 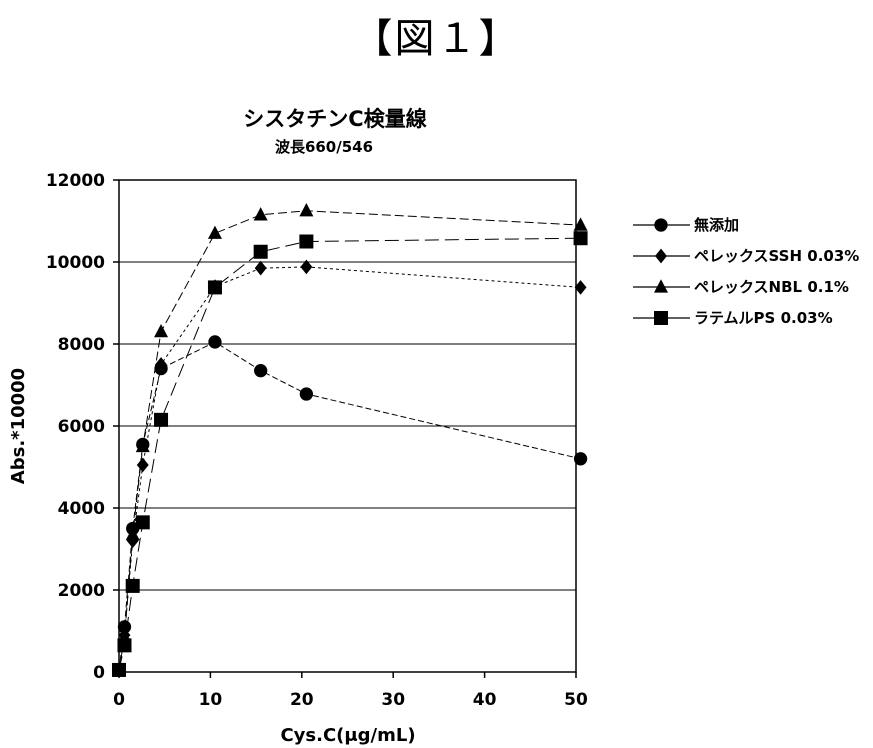 What do you see at coordinates (81, 591) in the screenshot?
I see `y-tick-label: 2000` at bounding box center [81, 591].